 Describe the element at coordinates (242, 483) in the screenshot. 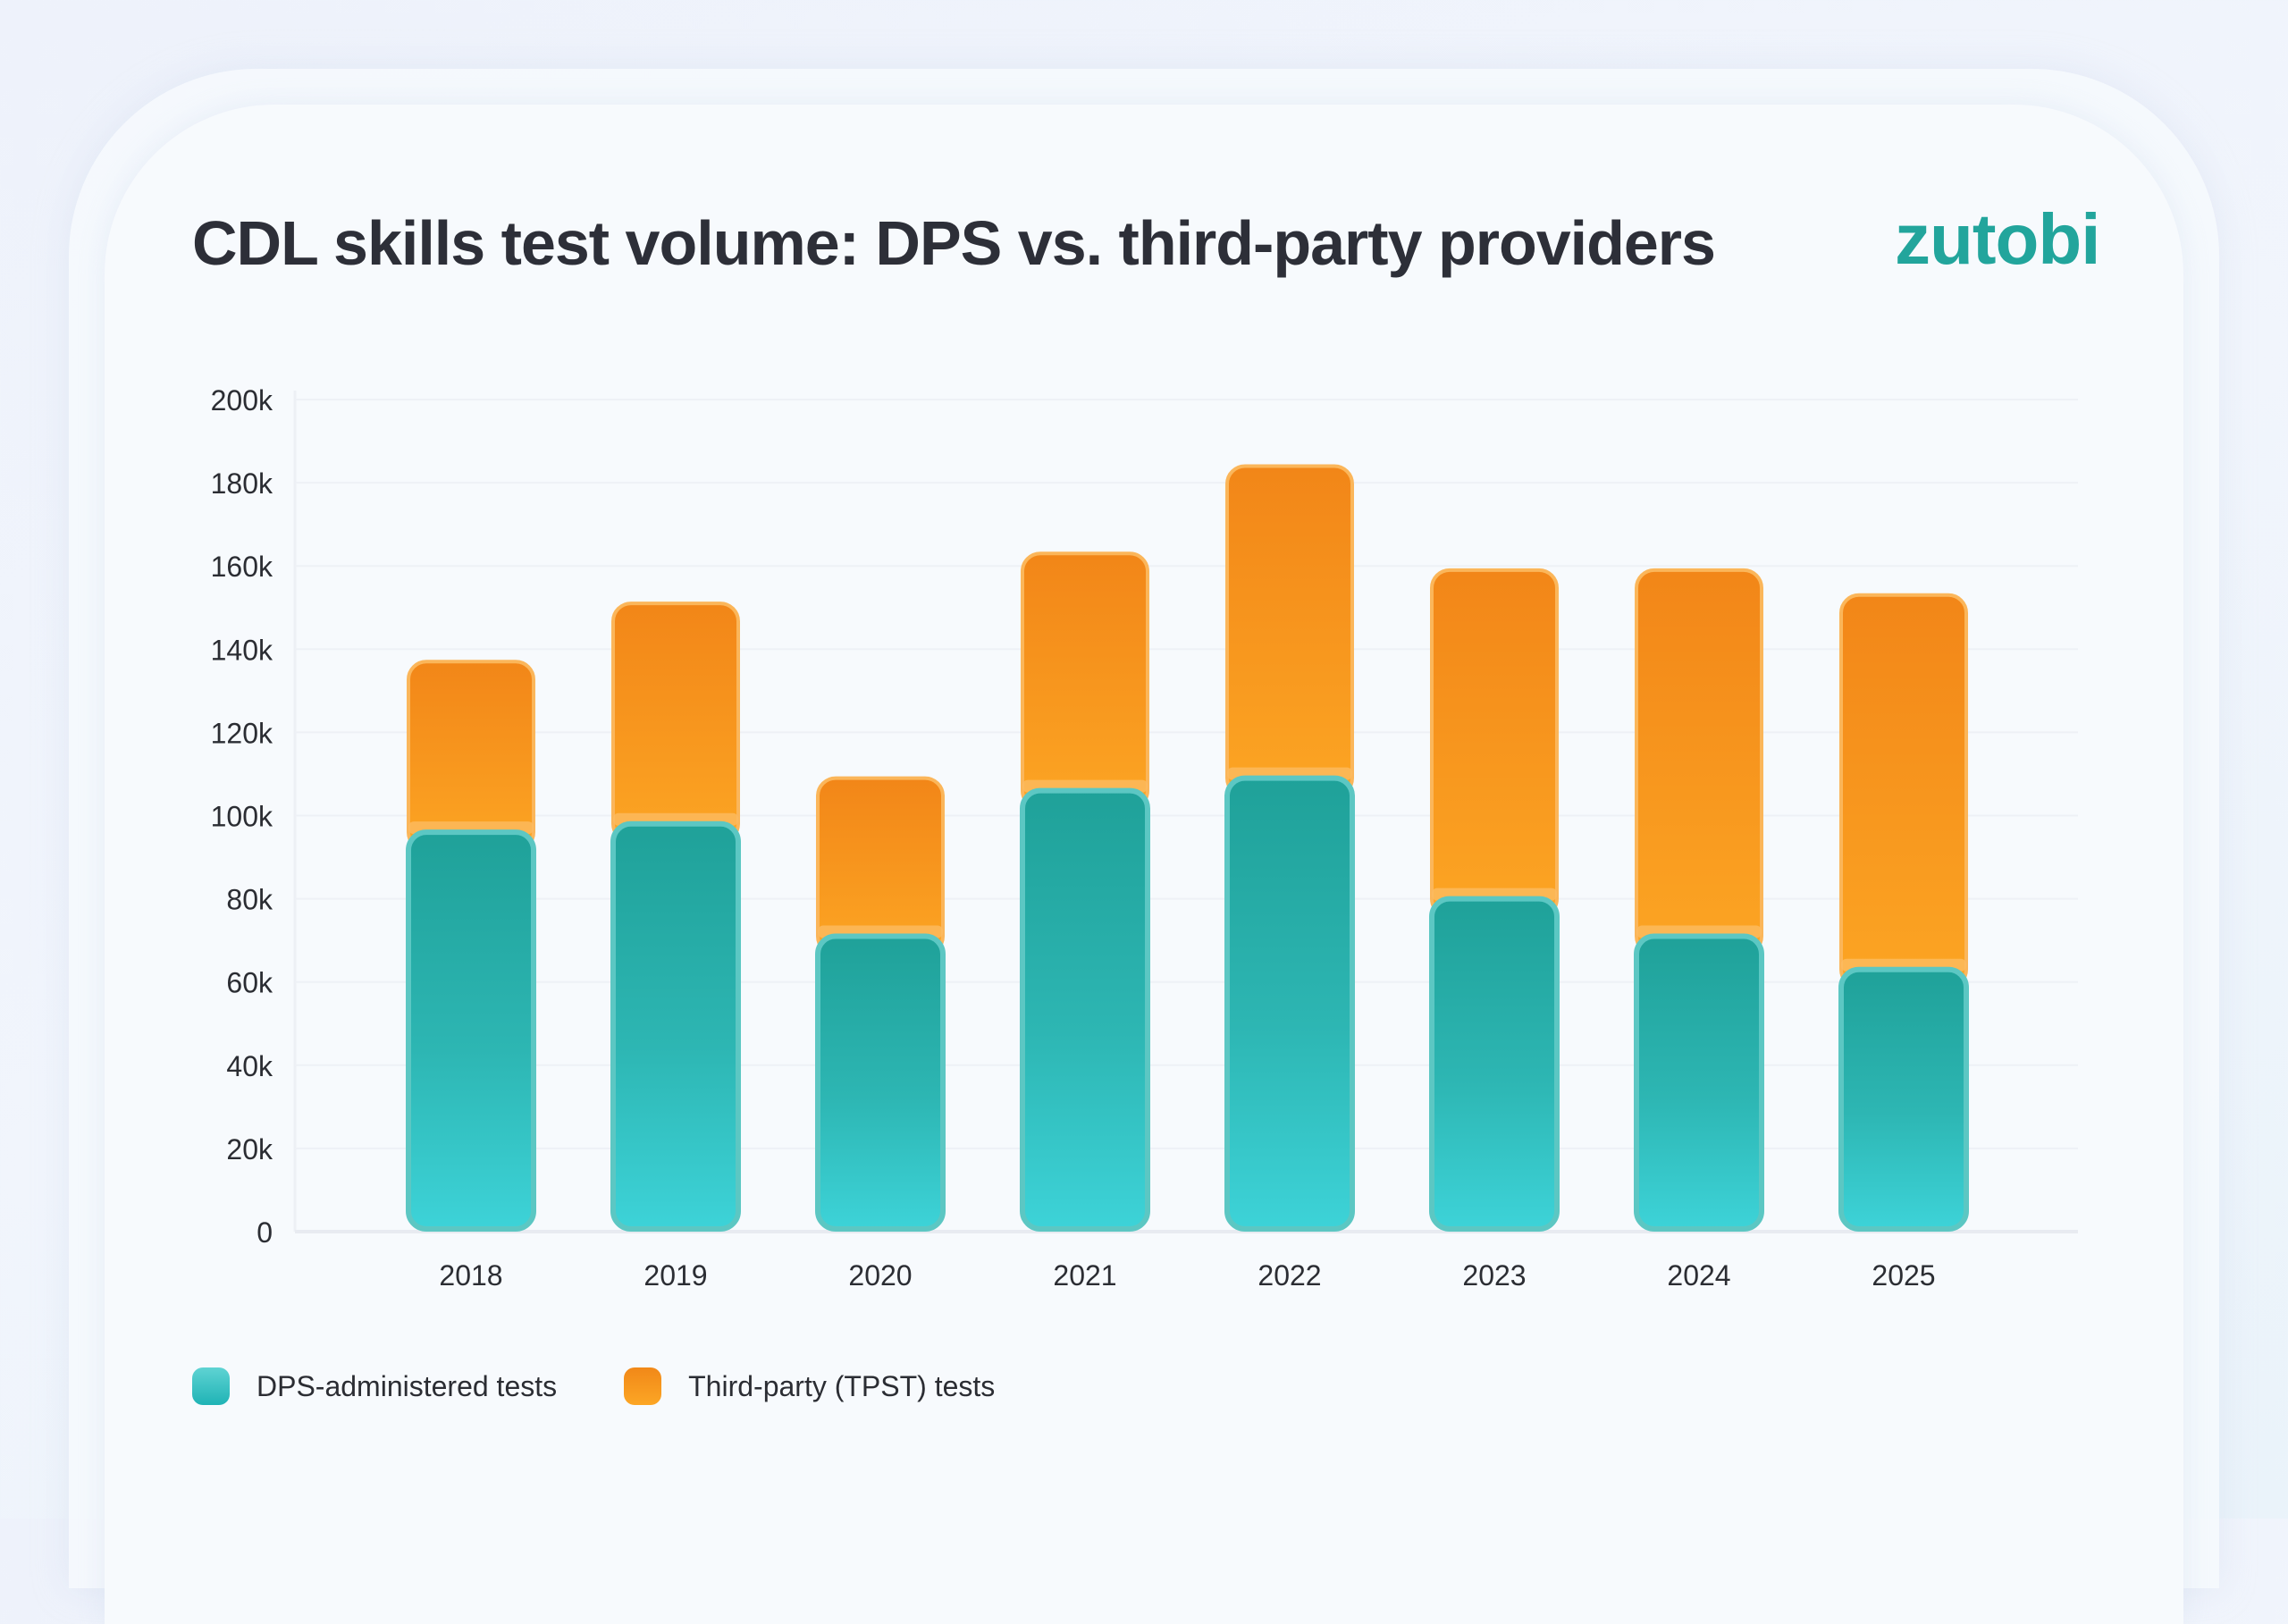

I see `y-tick-label: 180k` at that location.